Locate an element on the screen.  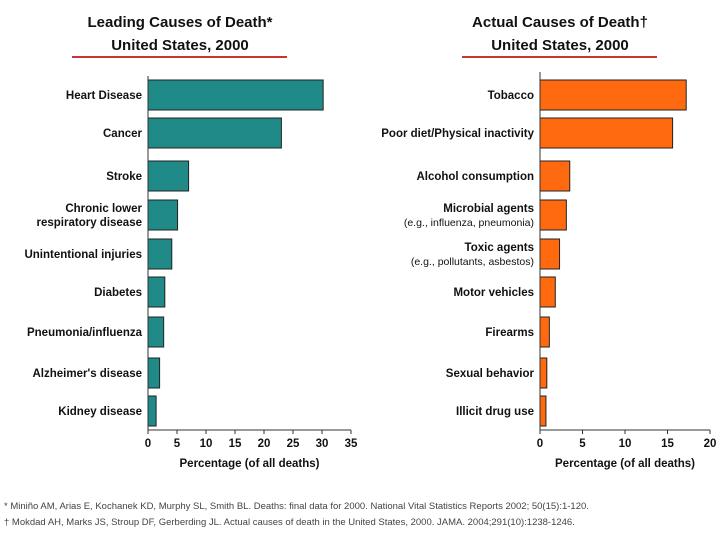
leading-category-label: Stroke is located at coordinates (124, 177).